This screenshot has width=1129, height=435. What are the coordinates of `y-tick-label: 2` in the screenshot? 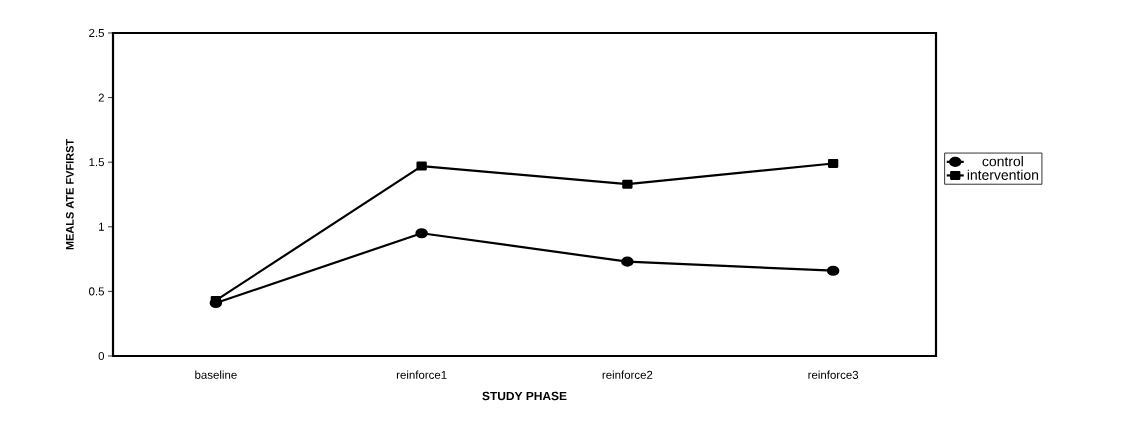 It's located at (101, 97).